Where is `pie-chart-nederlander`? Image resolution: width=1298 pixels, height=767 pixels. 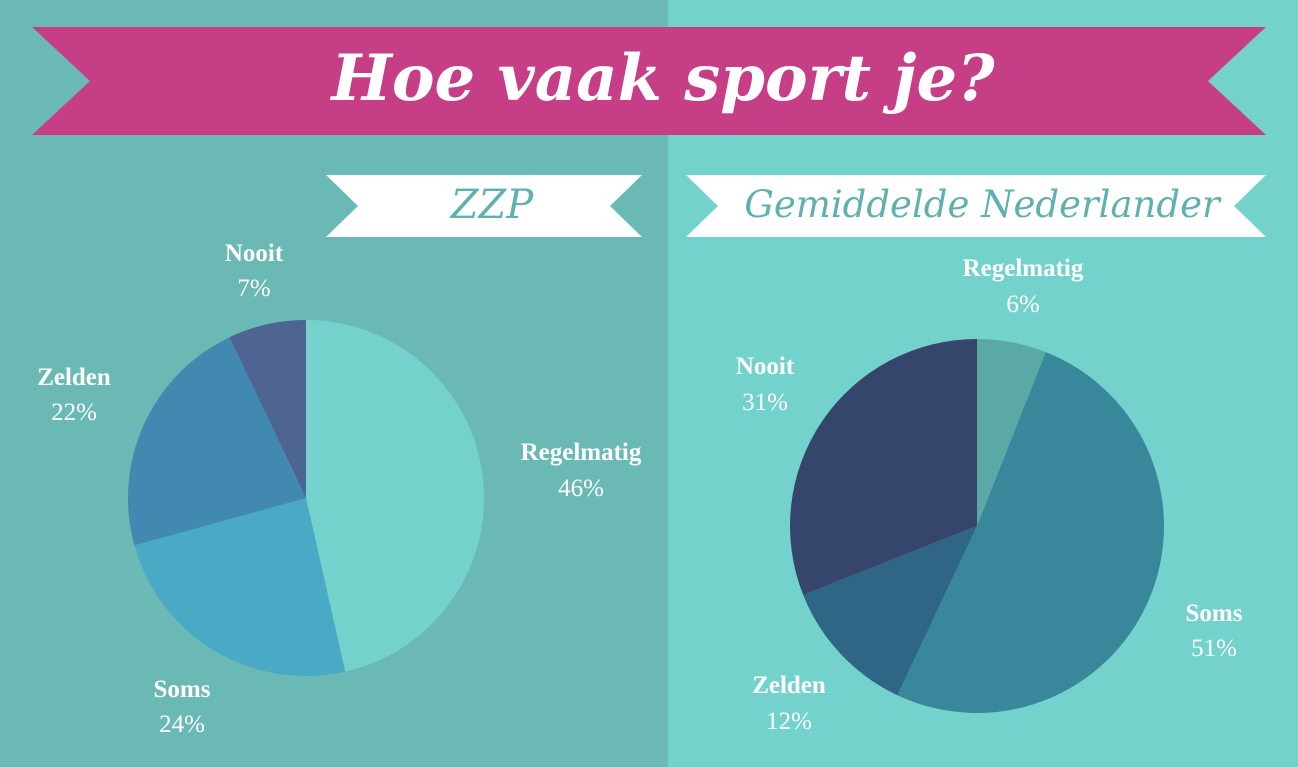 pie-chart-nederlander is located at coordinates (977, 526).